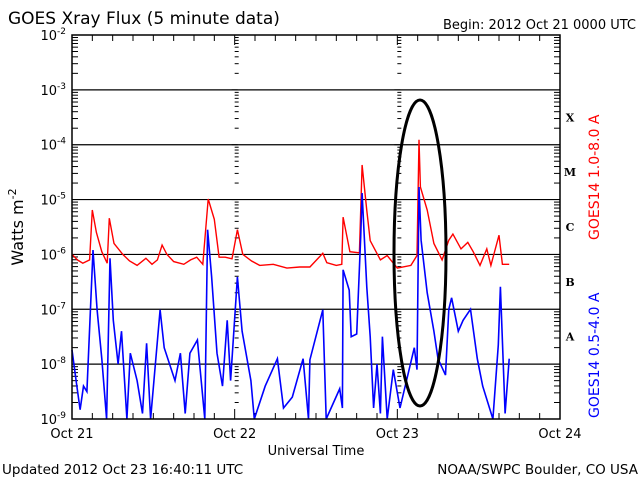 The height and width of the screenshot is (480, 640). What do you see at coordinates (569, 282) in the screenshot?
I see `flare-class-B: B` at bounding box center [569, 282].